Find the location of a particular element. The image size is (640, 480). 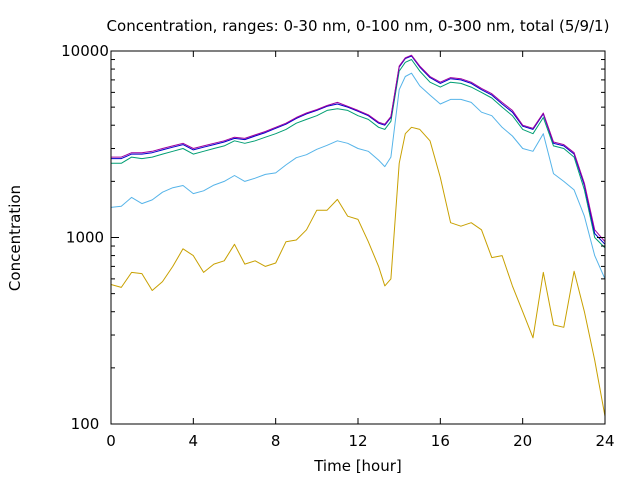

x-tick-label: 8 is located at coordinates (276, 441).